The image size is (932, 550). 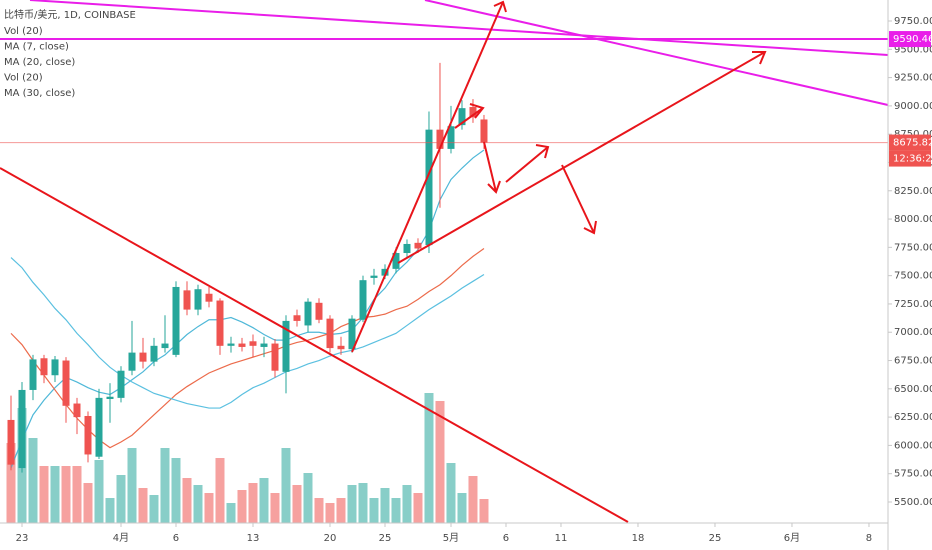 What do you see at coordinates (913, 247) in the screenshot?
I see `y-tick-label: 7750.00` at bounding box center [913, 247].